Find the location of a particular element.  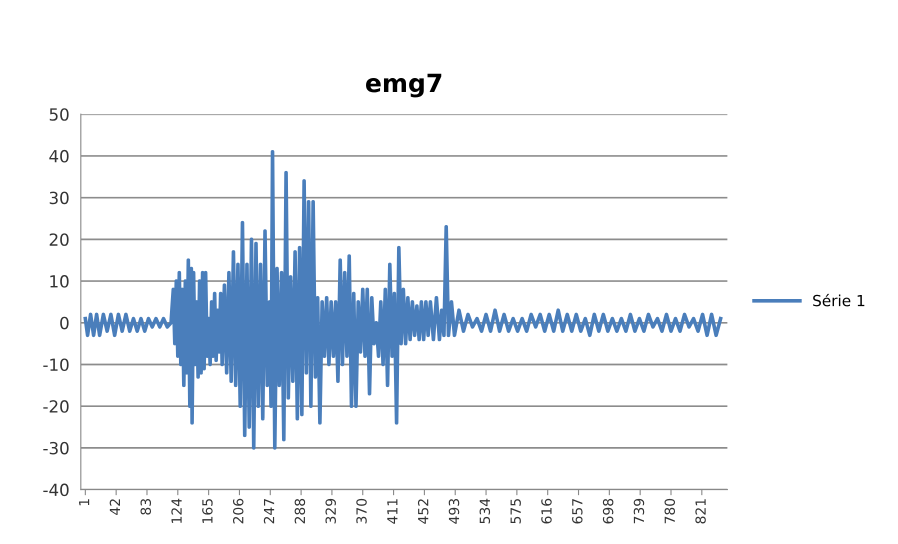

x-tick-label: 124 is located at coordinates (176, 510).